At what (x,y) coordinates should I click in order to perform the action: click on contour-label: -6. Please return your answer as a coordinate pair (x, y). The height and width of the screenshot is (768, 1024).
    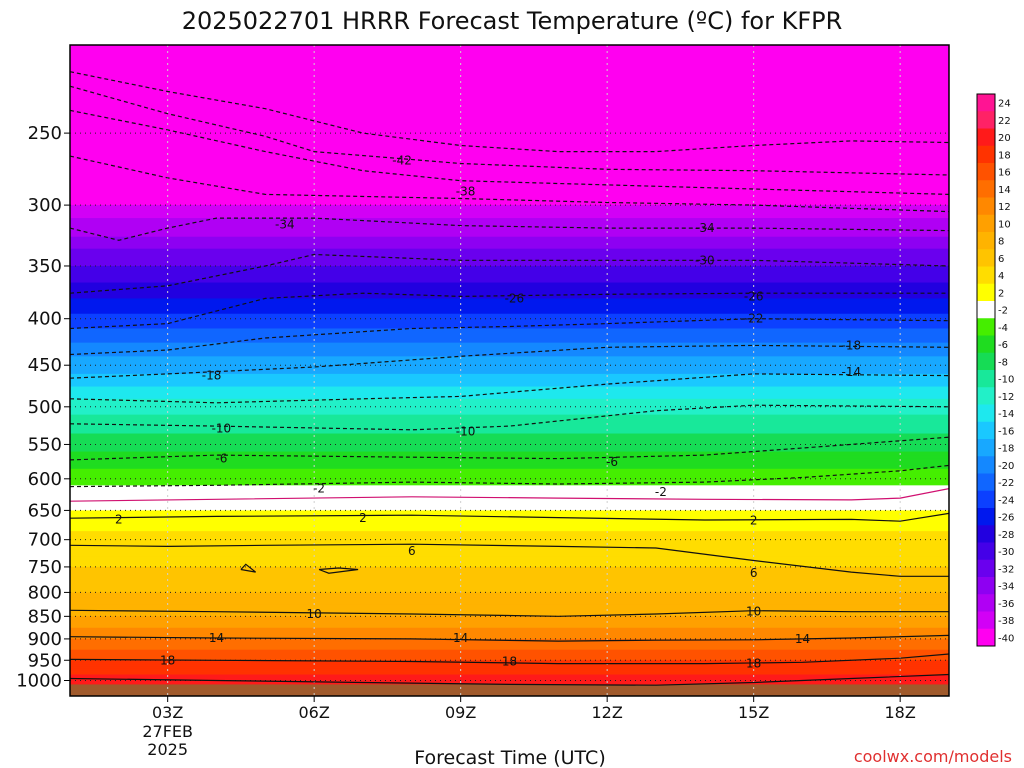
    Looking at the image, I should click on (221, 459).